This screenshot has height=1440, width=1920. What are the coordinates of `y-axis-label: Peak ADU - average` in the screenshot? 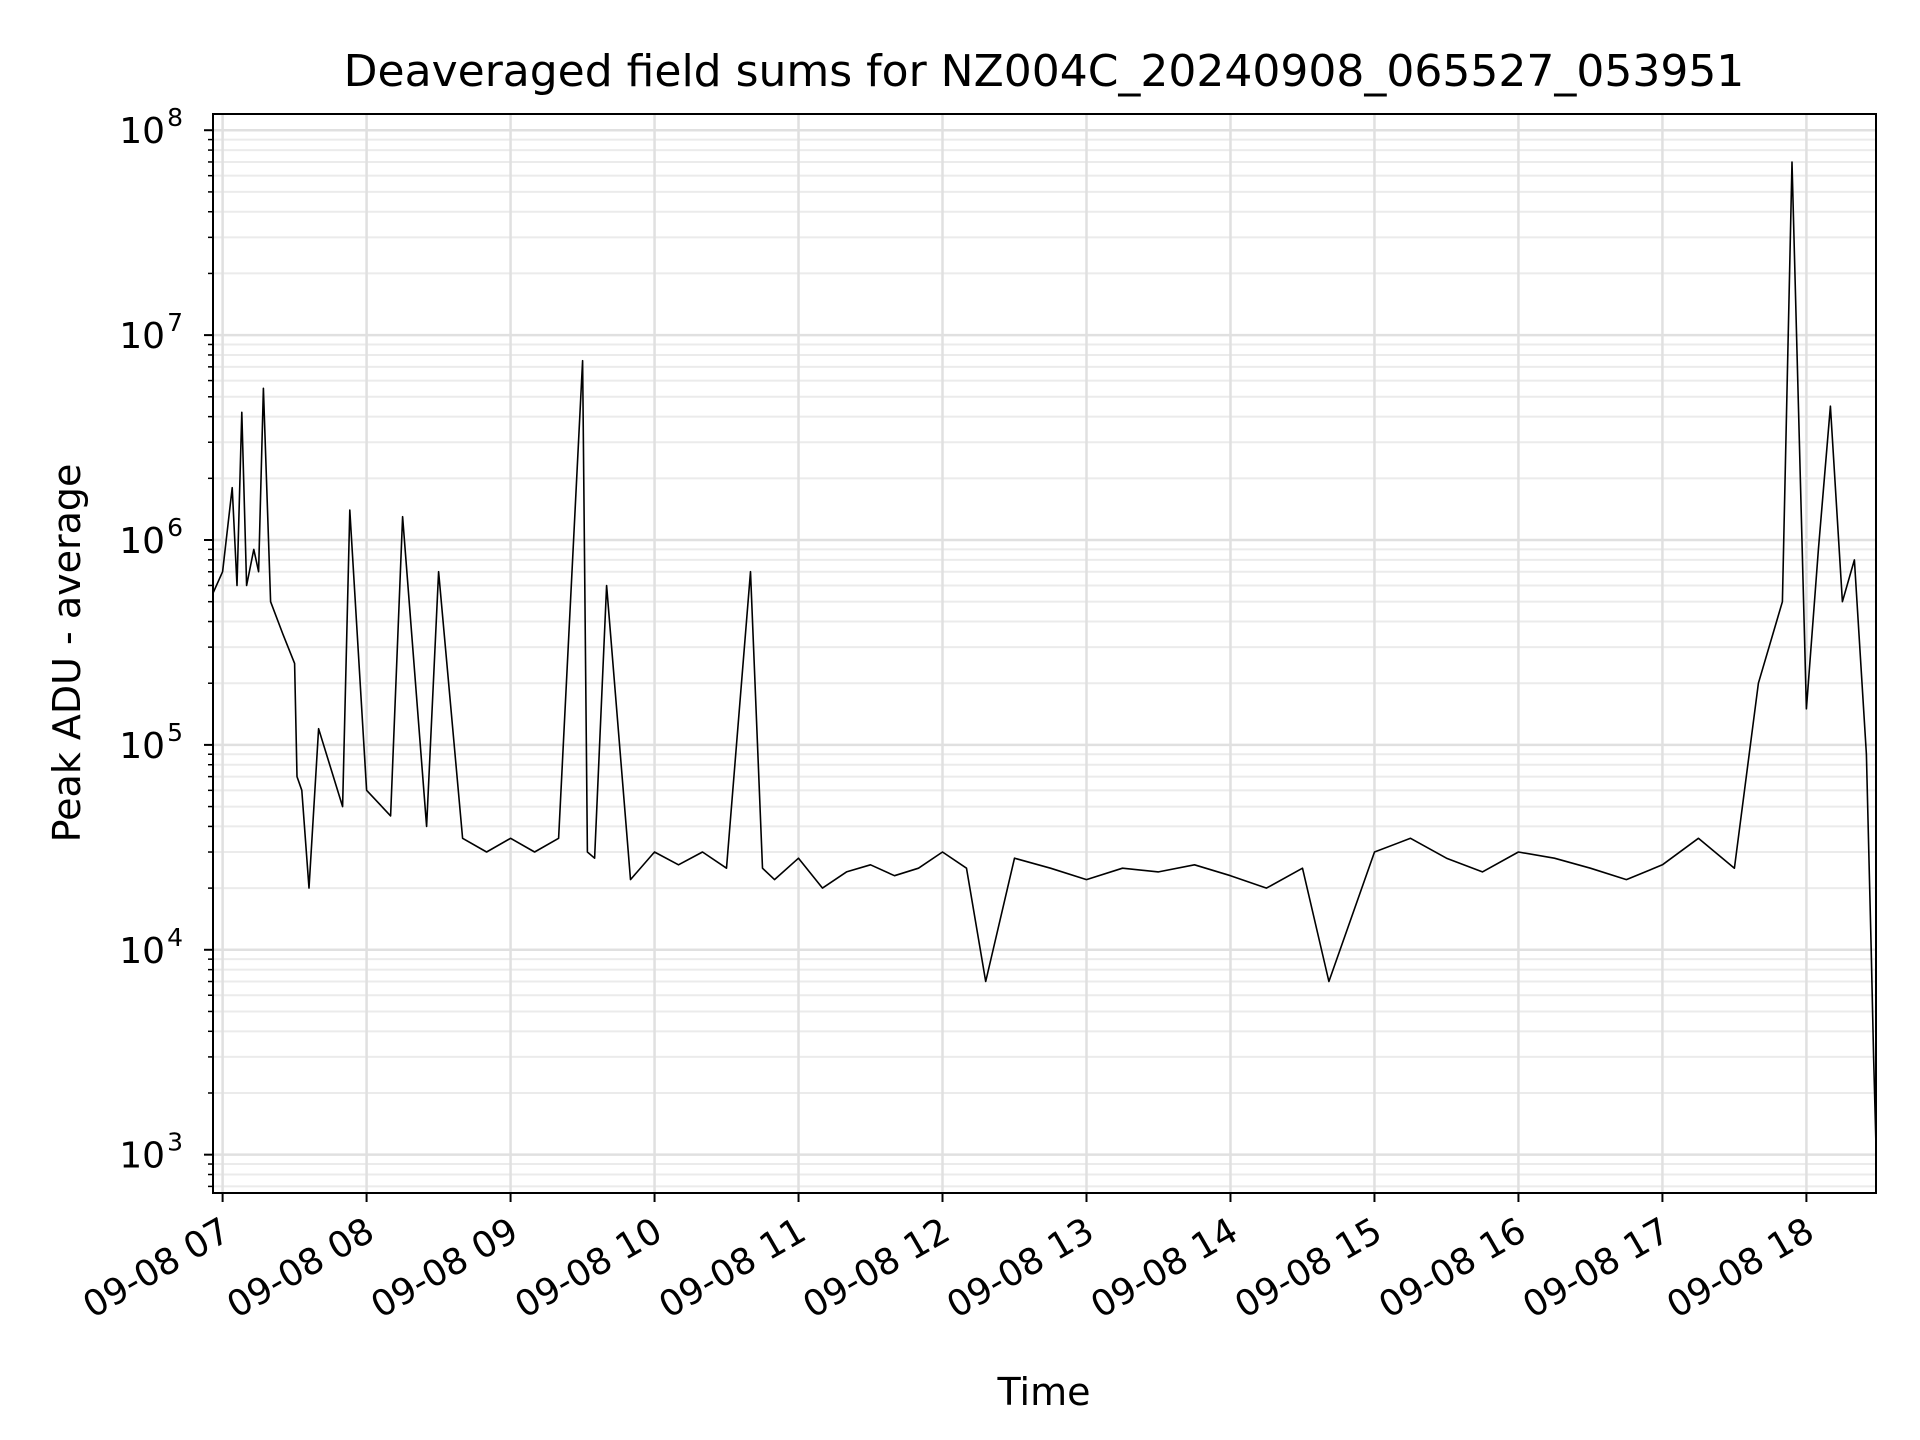 It's located at (67, 653).